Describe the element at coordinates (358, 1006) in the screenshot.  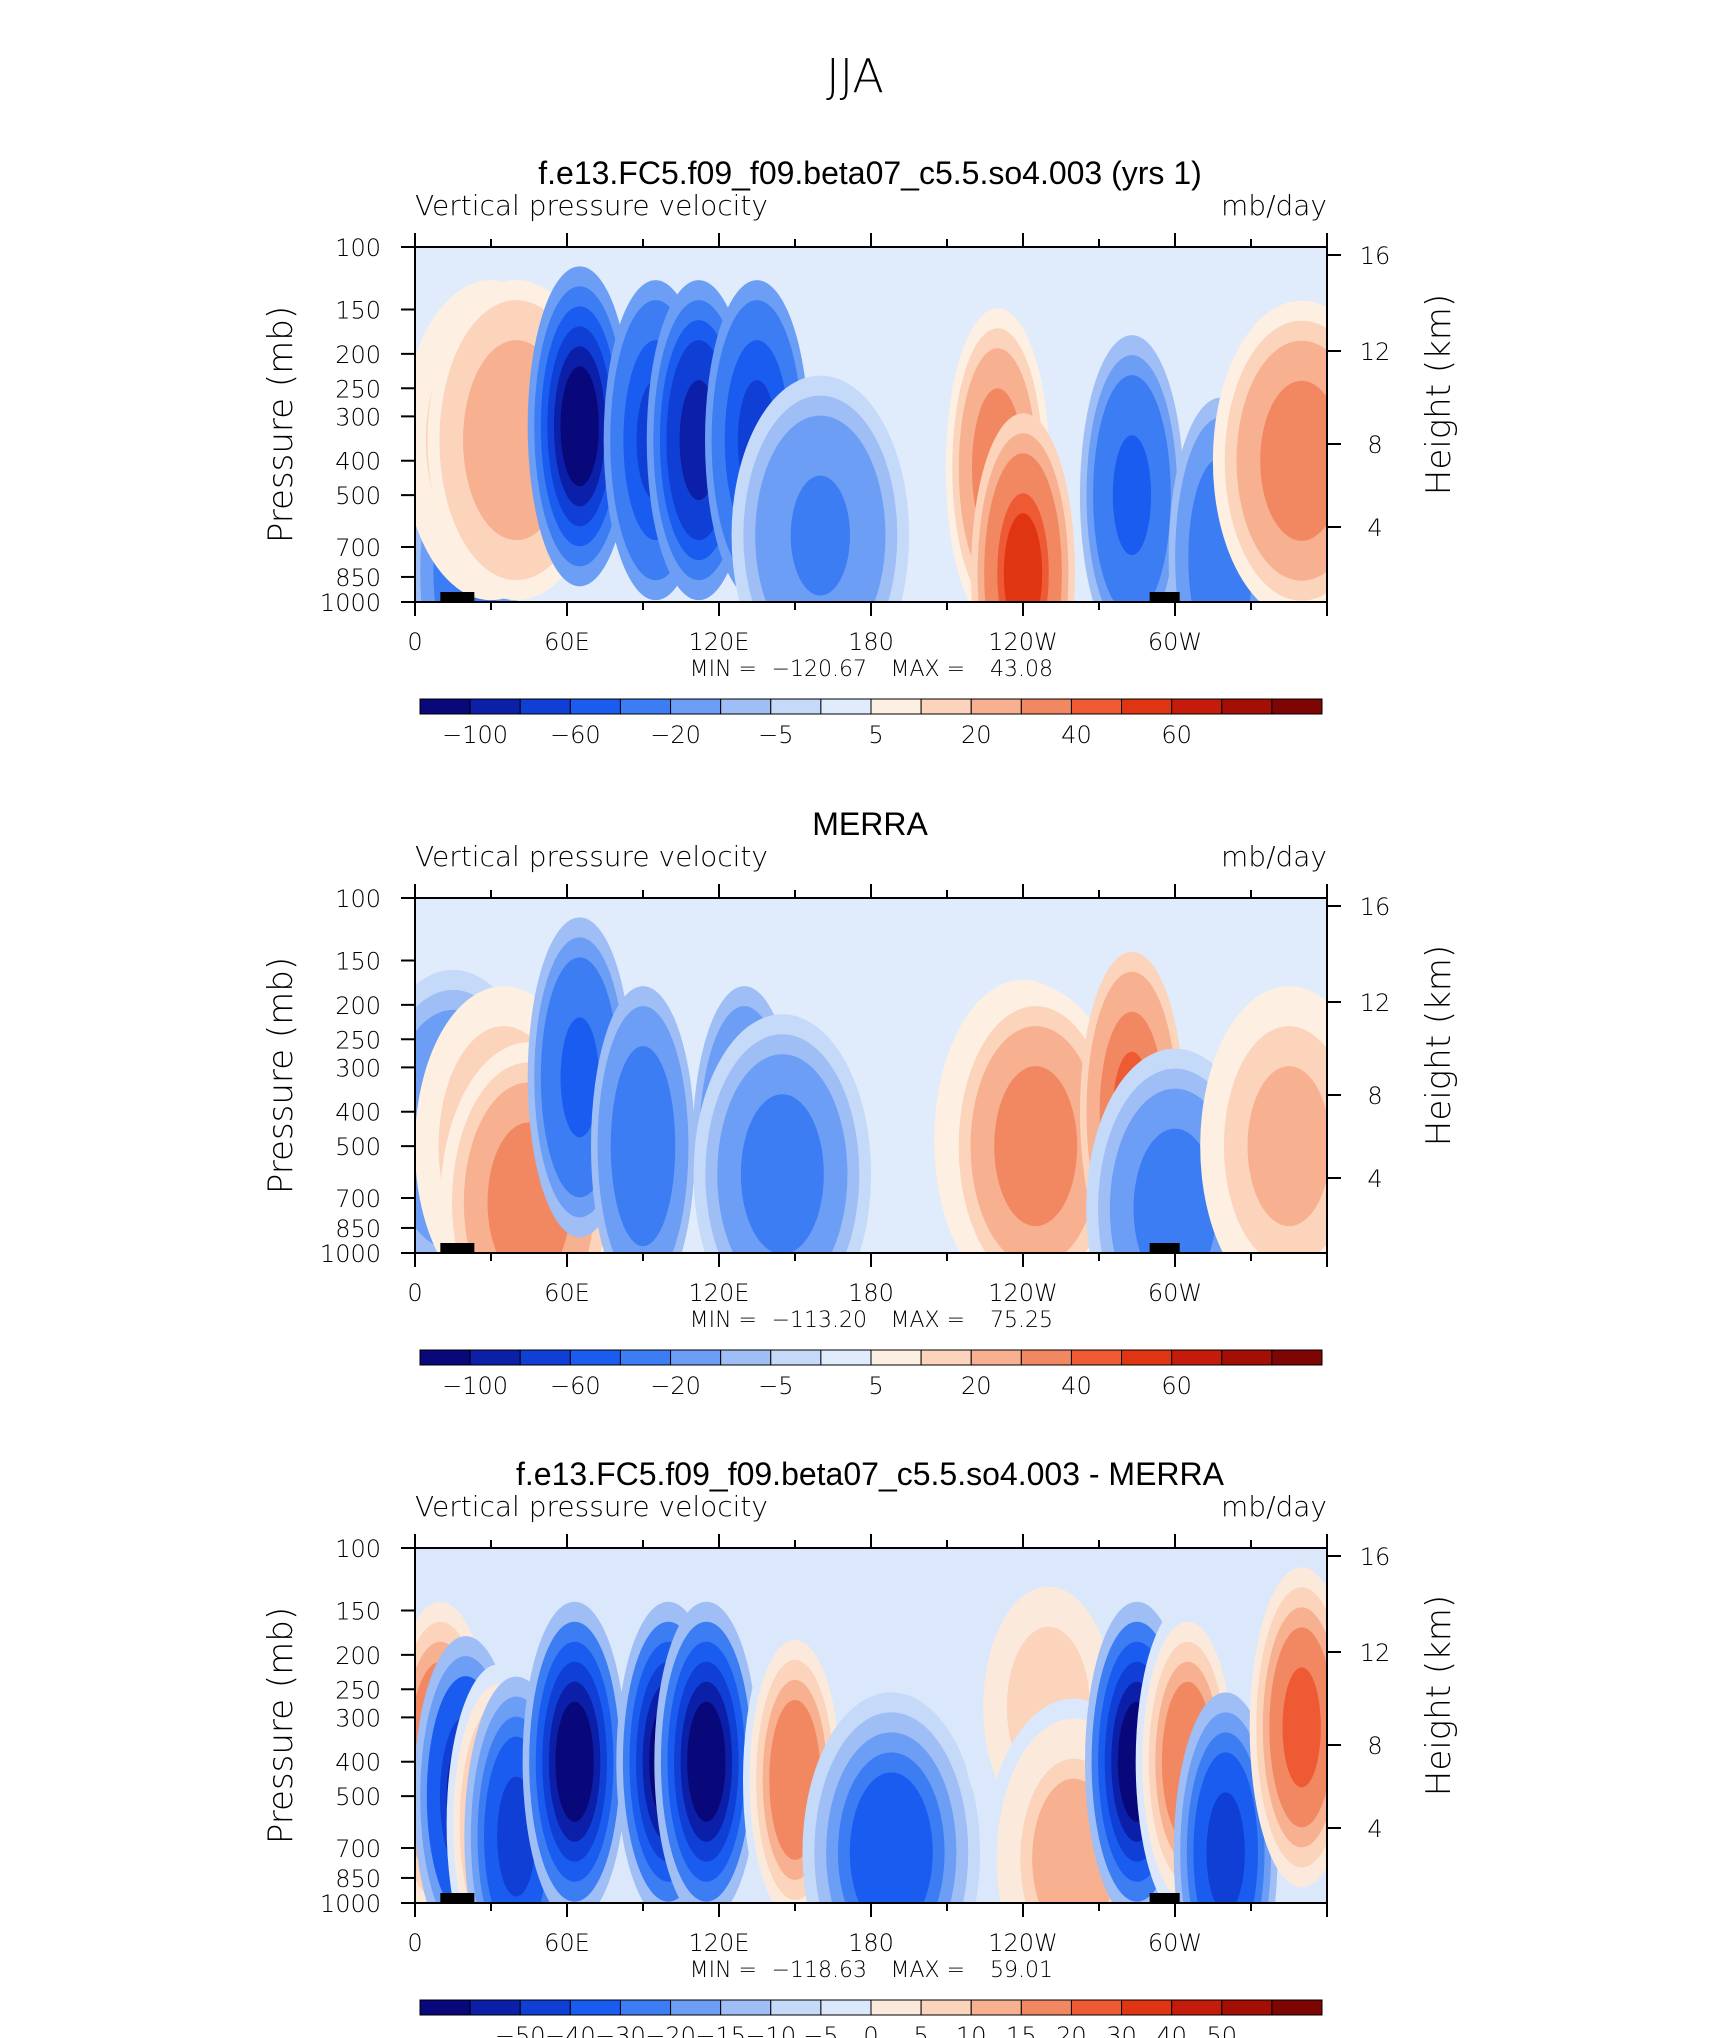
I see `y-tick-label: 200` at that location.